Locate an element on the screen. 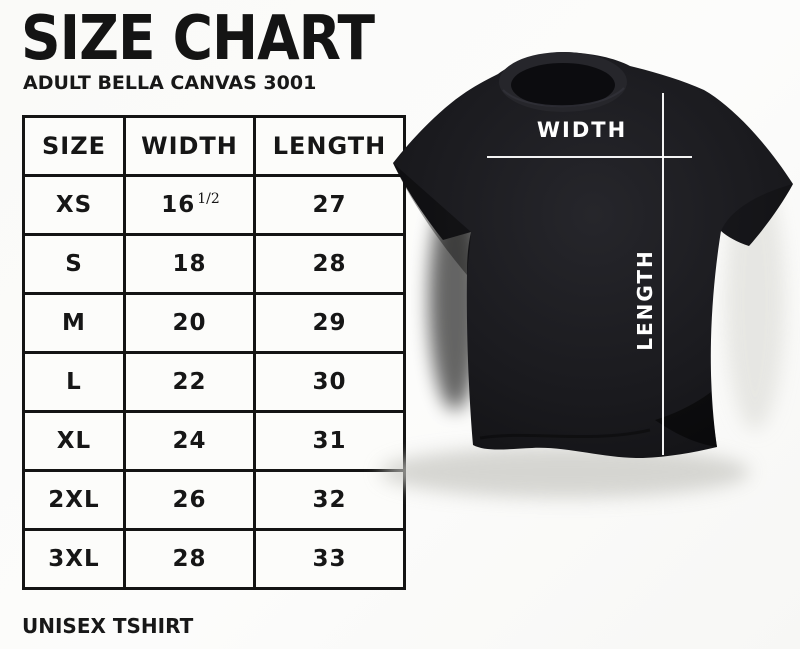 The width and height of the screenshot is (800, 649). width-cell: 16 1/2 is located at coordinates (189, 205).